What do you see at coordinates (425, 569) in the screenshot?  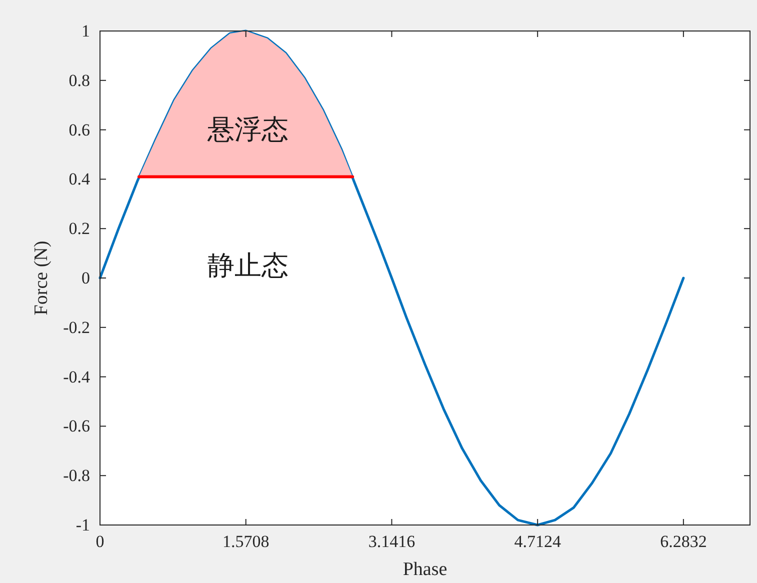 I see `x-axis-title: Phase` at bounding box center [425, 569].